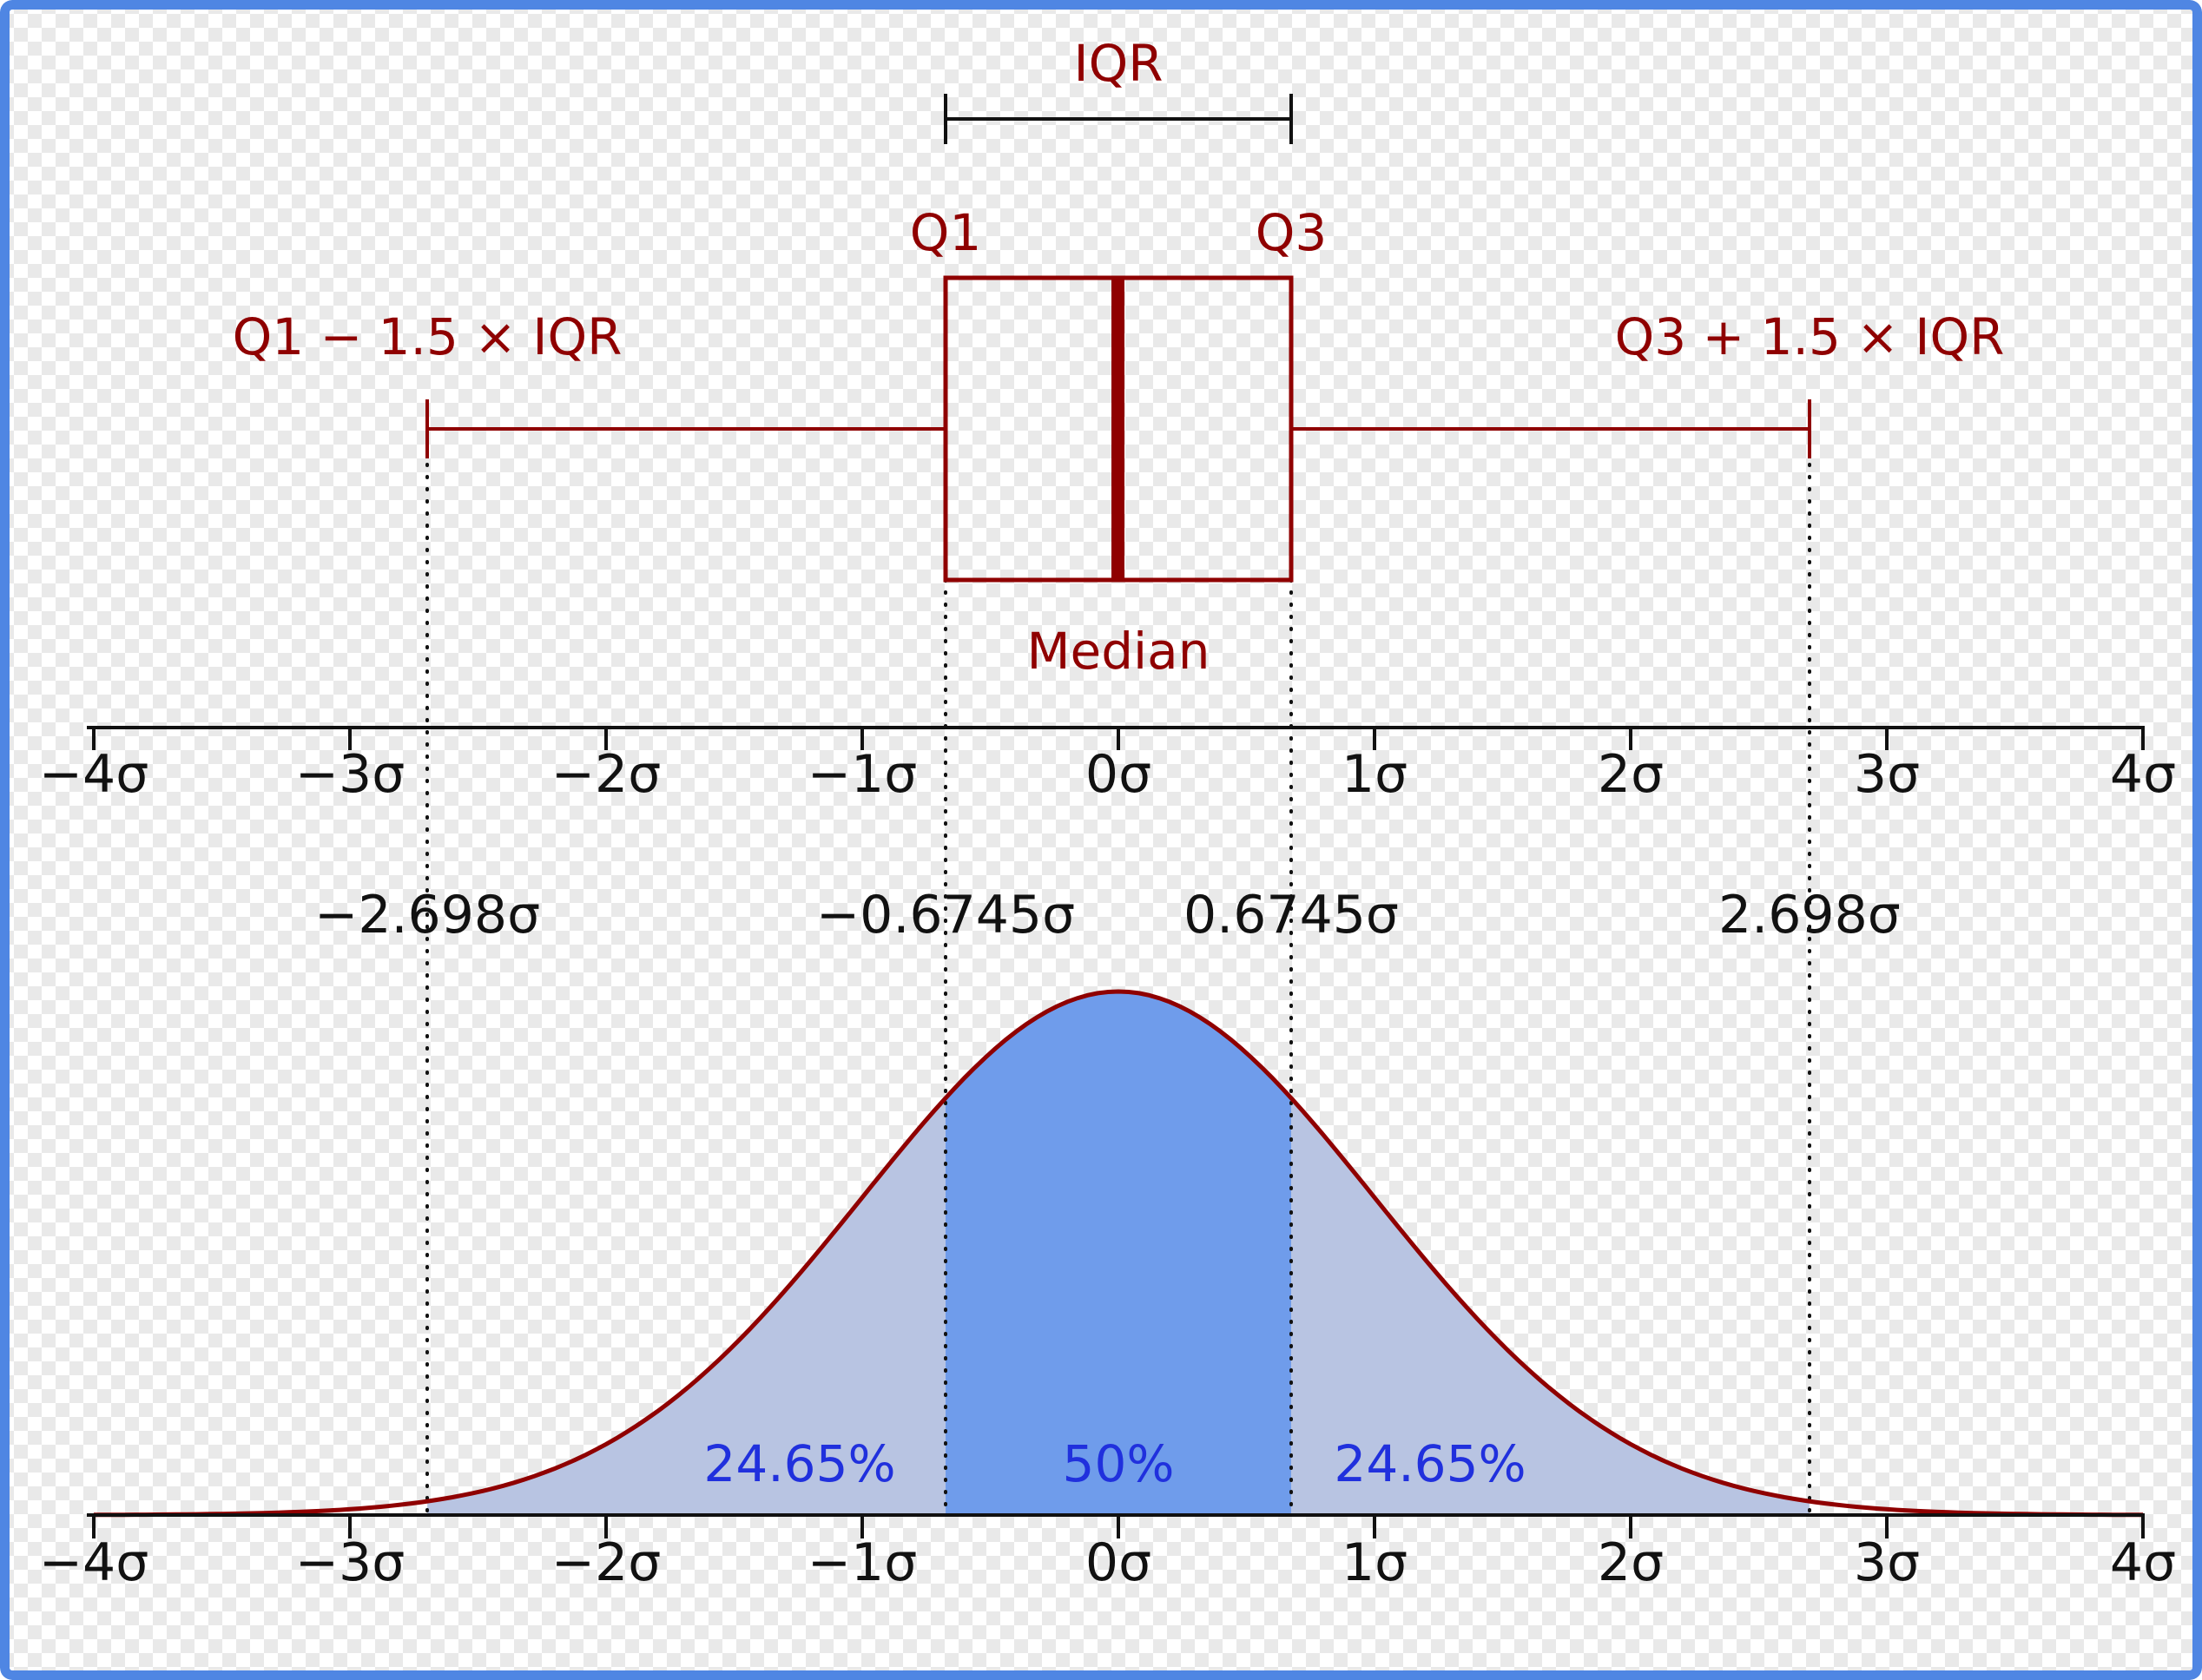 This screenshot has height=1680, width=2202. Describe the element at coordinates (1550, 1306) in the screenshot. I see `pdf-right-tail-fill` at that location.